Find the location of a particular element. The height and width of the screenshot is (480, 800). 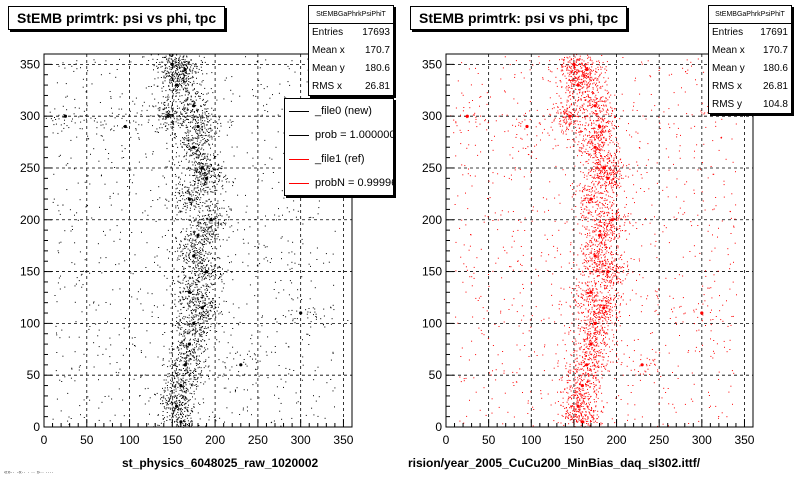

y-tick-label: 250 is located at coordinates (30, 168).